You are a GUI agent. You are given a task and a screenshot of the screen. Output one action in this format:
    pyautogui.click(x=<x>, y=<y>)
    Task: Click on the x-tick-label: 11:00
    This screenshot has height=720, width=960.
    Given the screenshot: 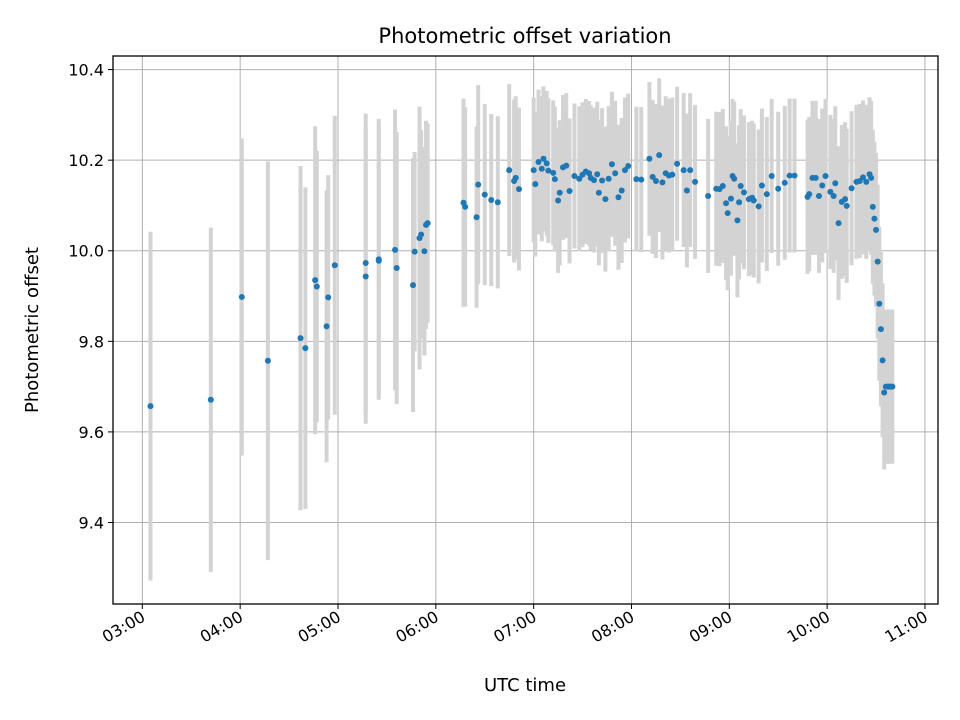 What is the action you would take?
    pyautogui.click(x=906, y=627)
    